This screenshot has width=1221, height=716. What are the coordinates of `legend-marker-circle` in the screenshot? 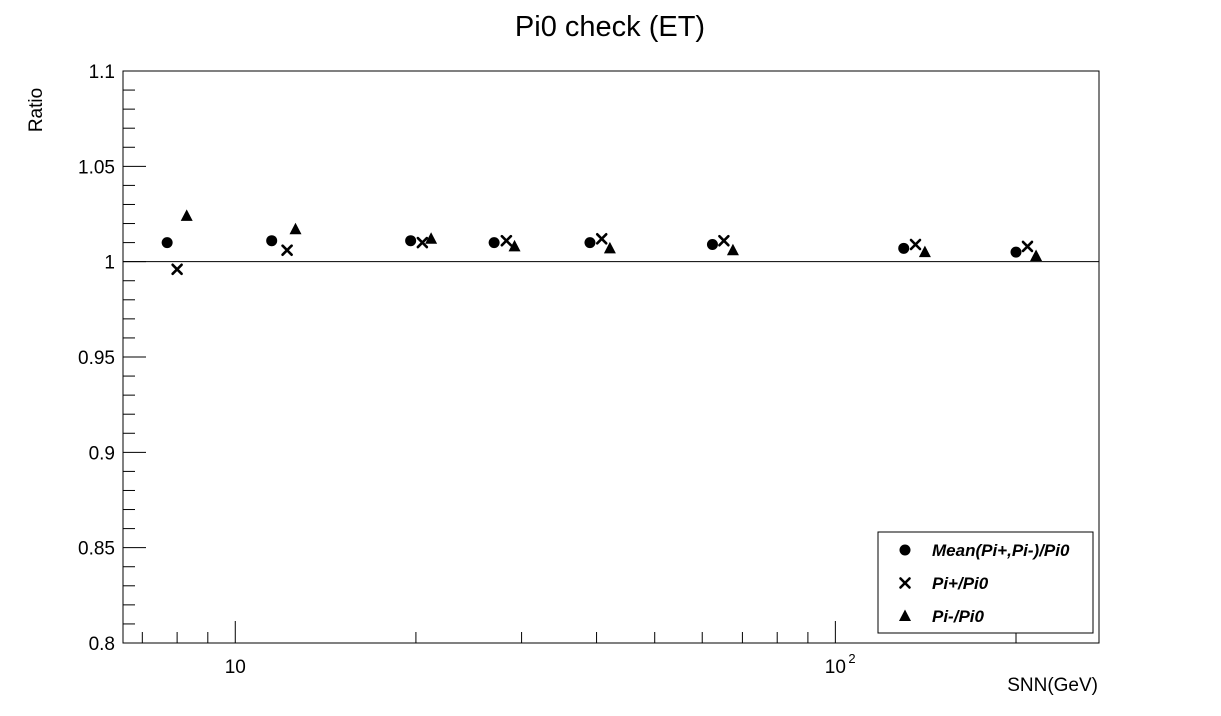 It's located at (905, 550).